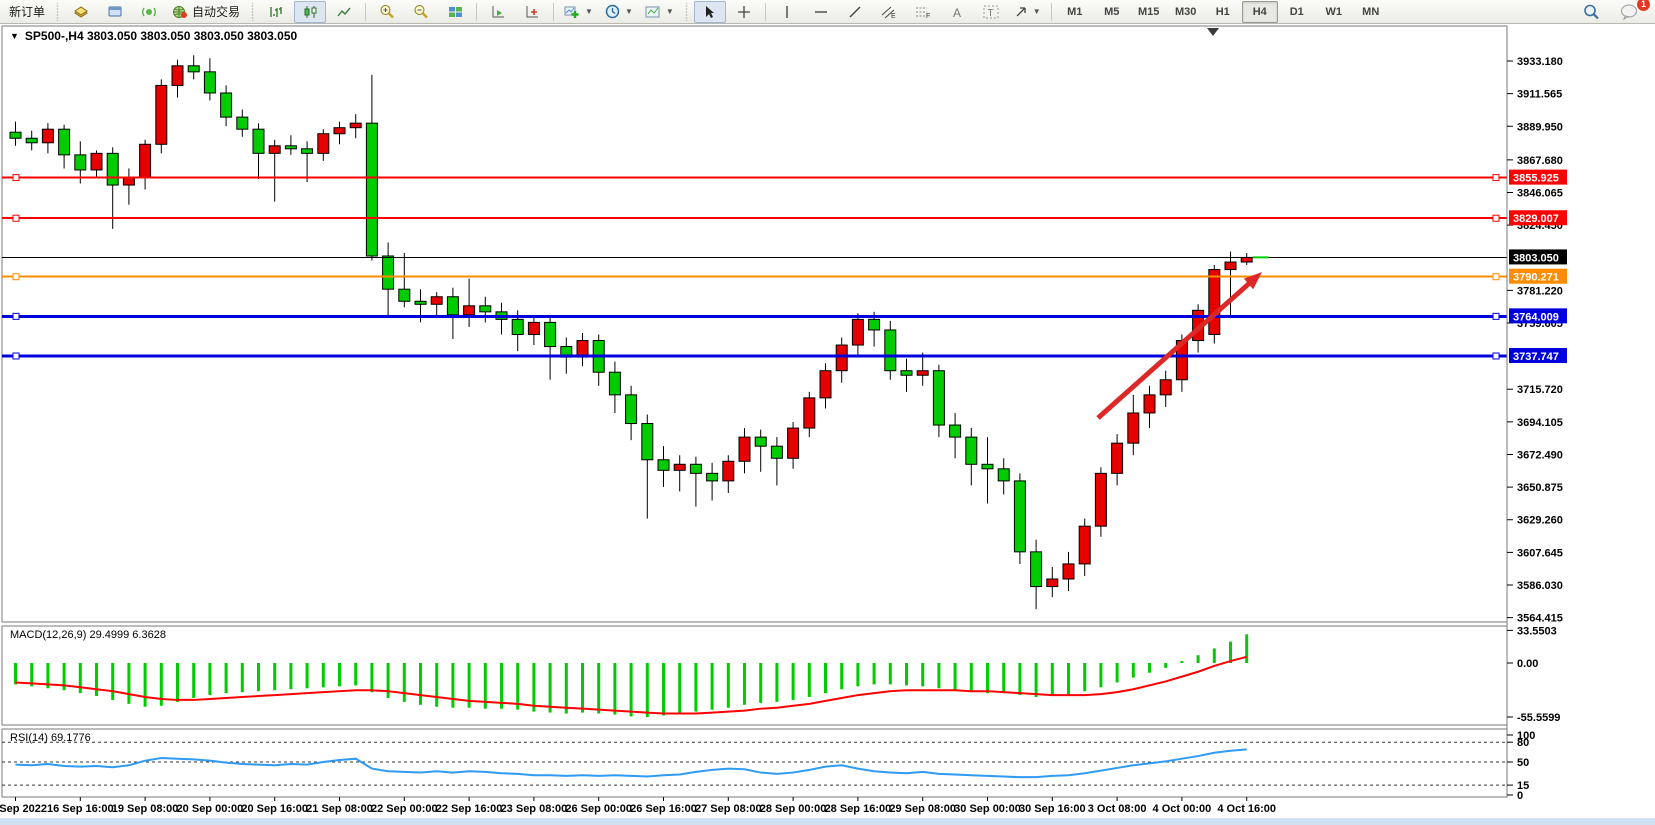 The width and height of the screenshot is (1655, 825). I want to click on timeframe-button-m5: M5, so click(1112, 11).